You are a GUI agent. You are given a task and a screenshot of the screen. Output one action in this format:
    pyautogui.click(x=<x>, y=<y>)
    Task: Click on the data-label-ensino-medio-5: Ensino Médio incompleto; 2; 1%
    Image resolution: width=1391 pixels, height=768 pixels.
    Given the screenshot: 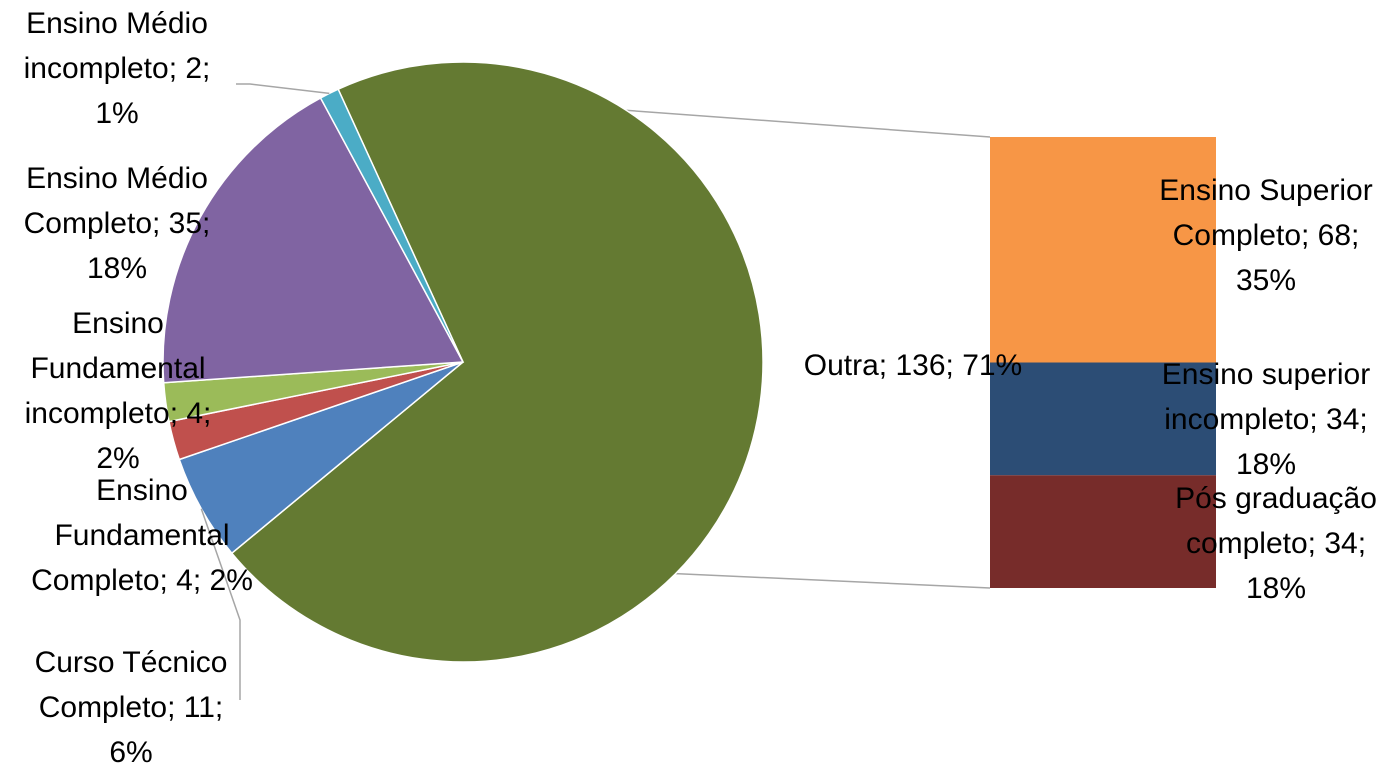 What is the action you would take?
    pyautogui.click(x=117, y=68)
    